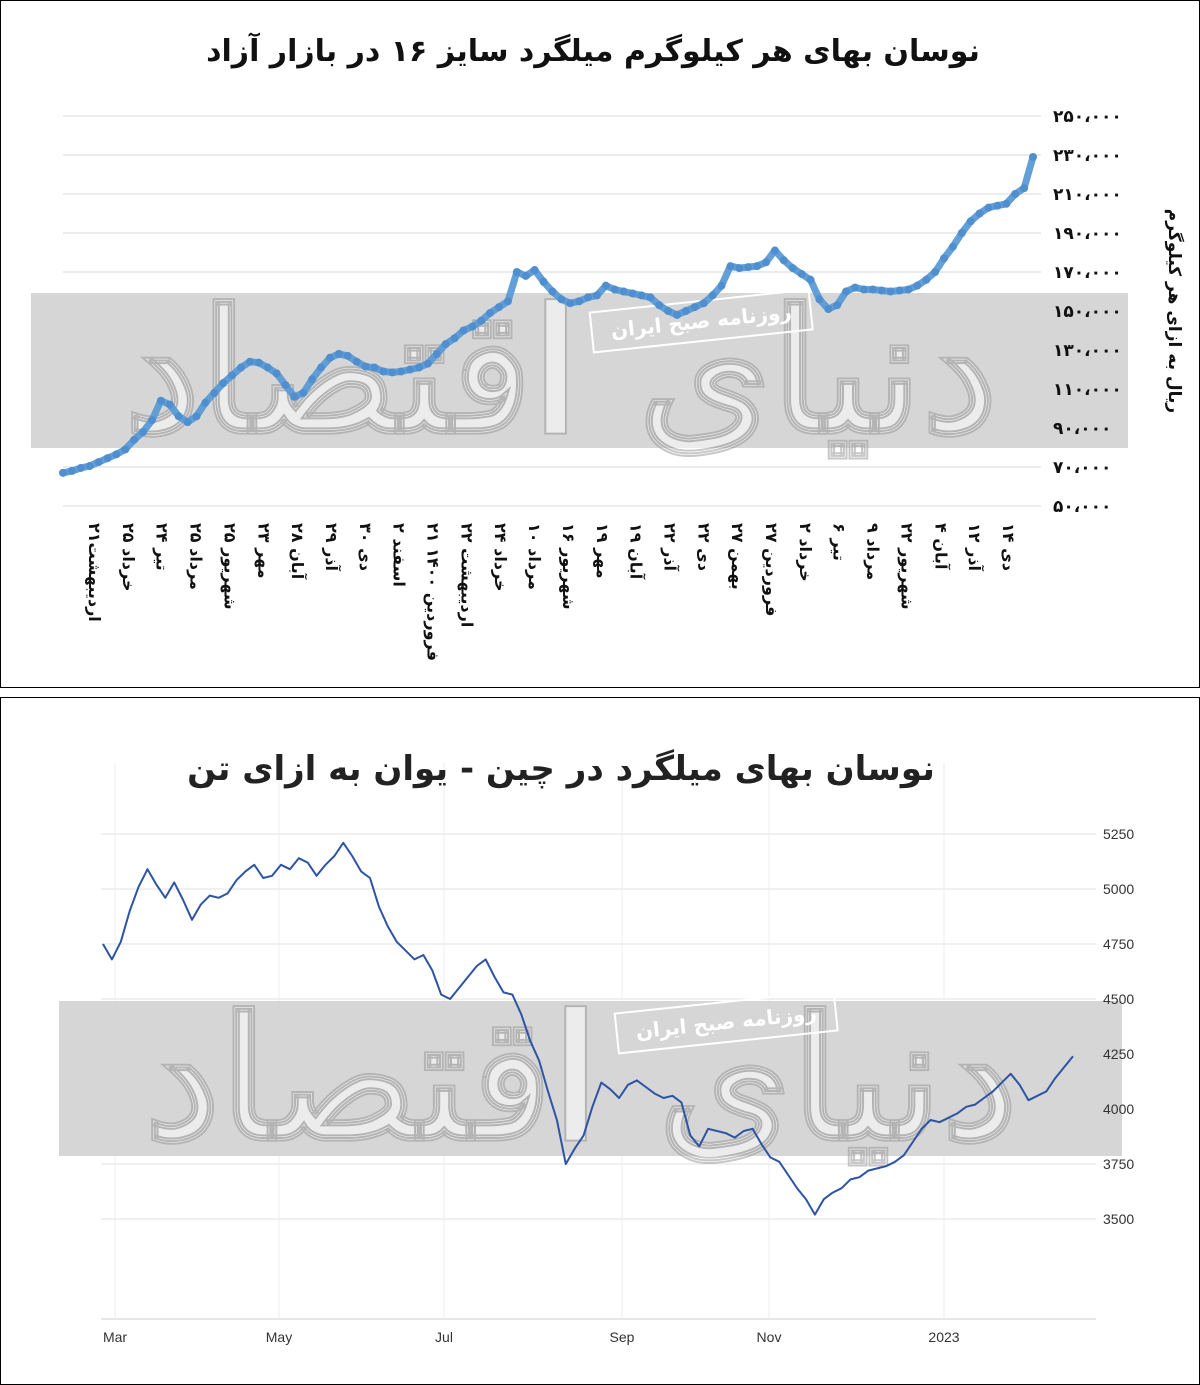 This screenshot has height=1385, width=1200. I want to click on y-tick-label: 5250, so click(1118, 834).